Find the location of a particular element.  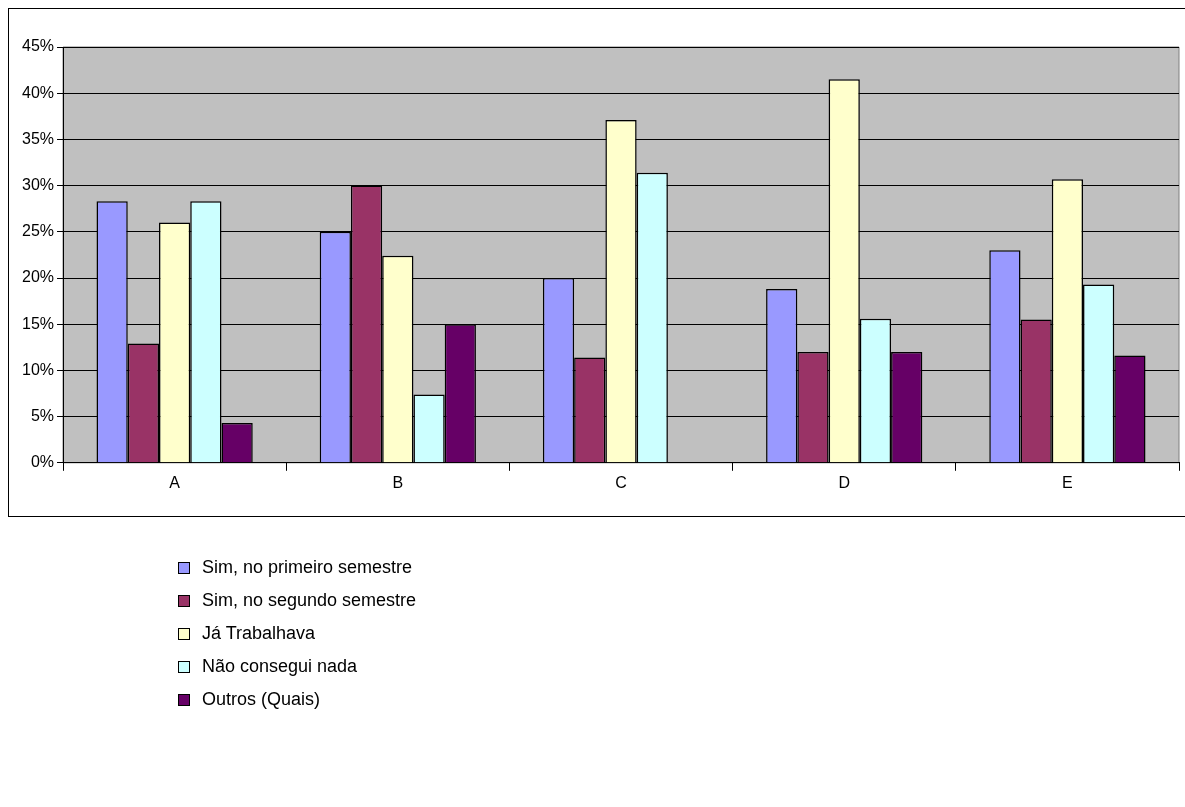

y-tick-label: 35% is located at coordinates (38, 138).